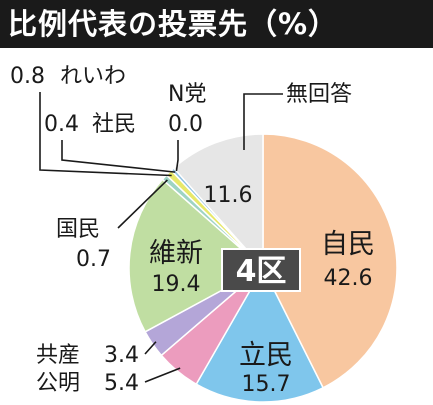  Describe the element at coordinates (319, 94) in the screenshot. I see `slice-label-mukaito: 無回答` at that location.